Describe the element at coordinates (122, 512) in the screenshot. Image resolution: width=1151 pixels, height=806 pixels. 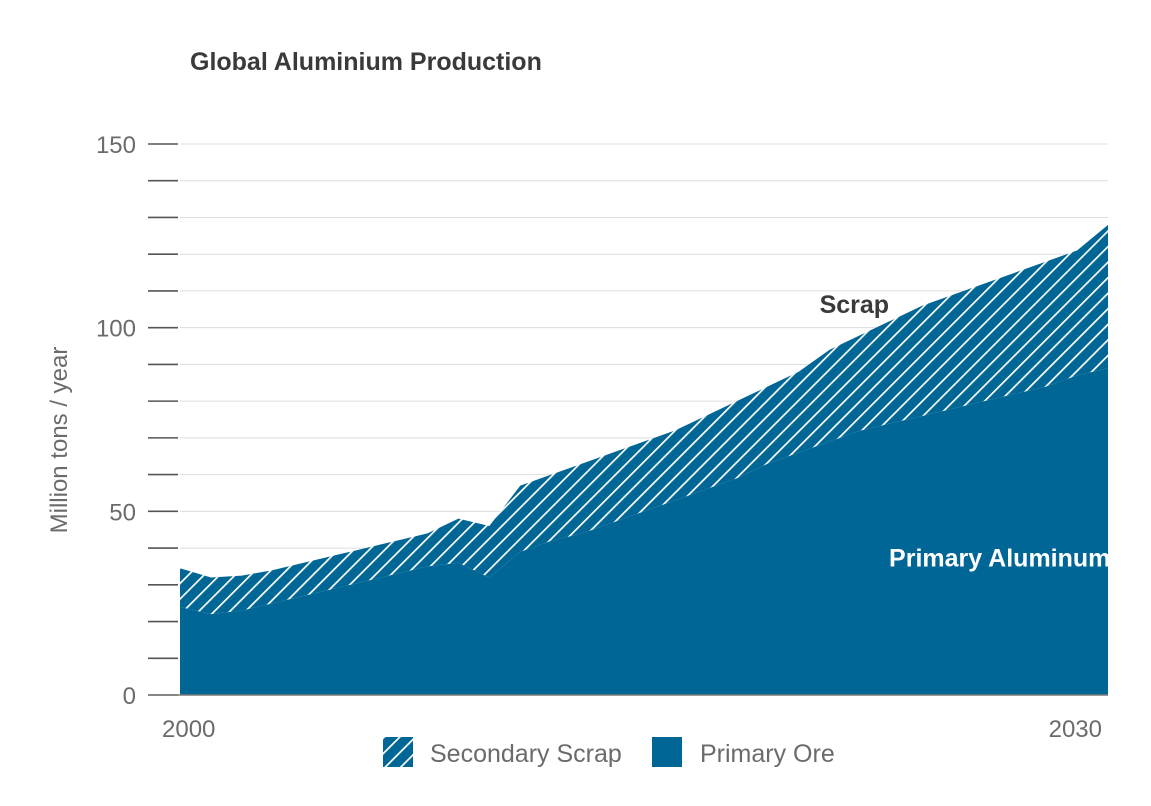
I see `y-tick-label: 50` at that location.